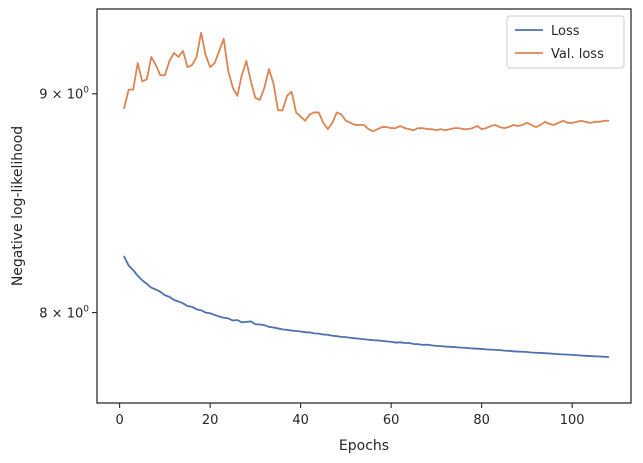 Image resolution: width=643 pixels, height=463 pixels. What do you see at coordinates (572, 420) in the screenshot?
I see `x-tick-label: 100` at bounding box center [572, 420].